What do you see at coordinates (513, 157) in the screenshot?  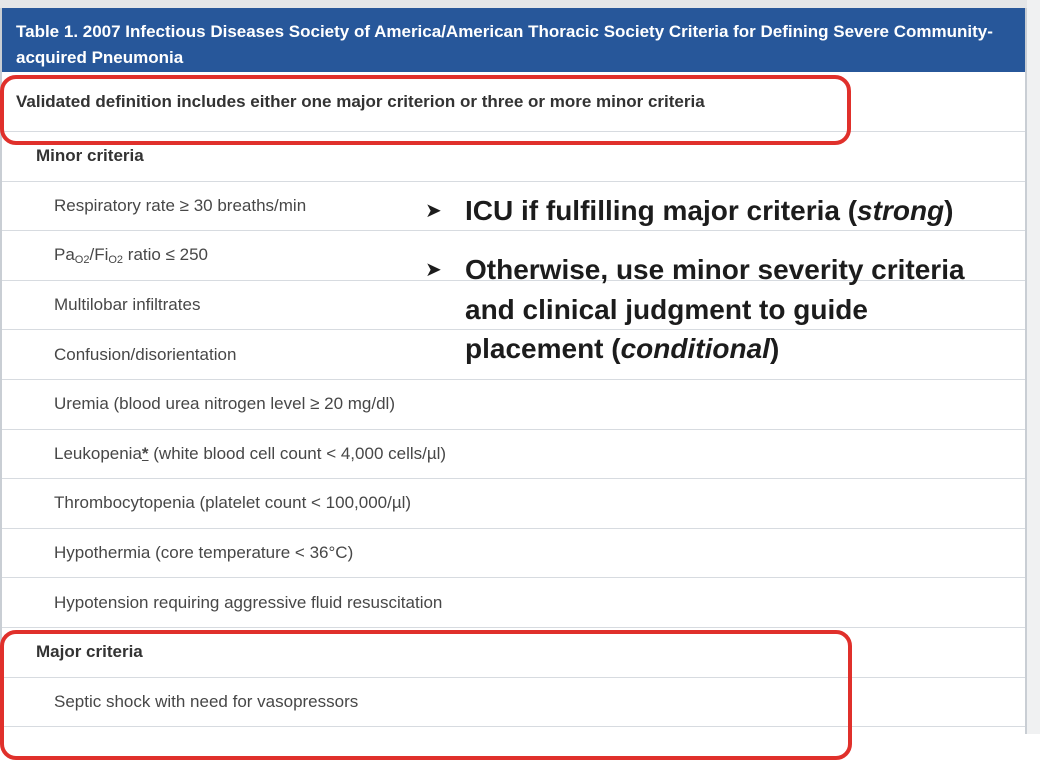 I see `minor-criteria-header: Minor criteria` at bounding box center [513, 157].